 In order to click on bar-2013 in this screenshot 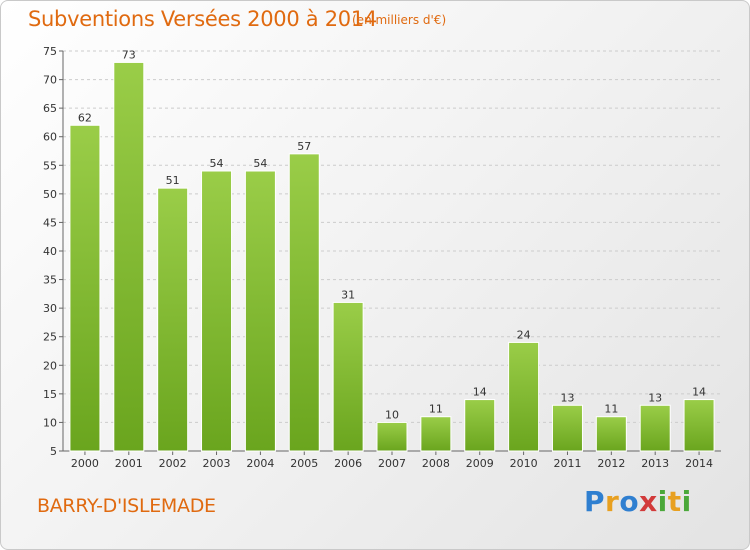, I will do `click(655, 428)`.